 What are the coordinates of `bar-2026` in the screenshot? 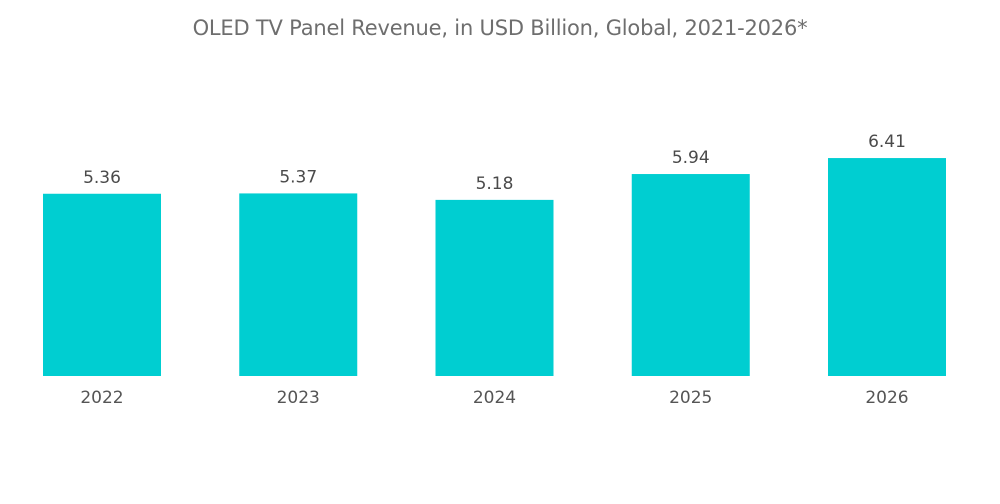 It's located at (887, 267).